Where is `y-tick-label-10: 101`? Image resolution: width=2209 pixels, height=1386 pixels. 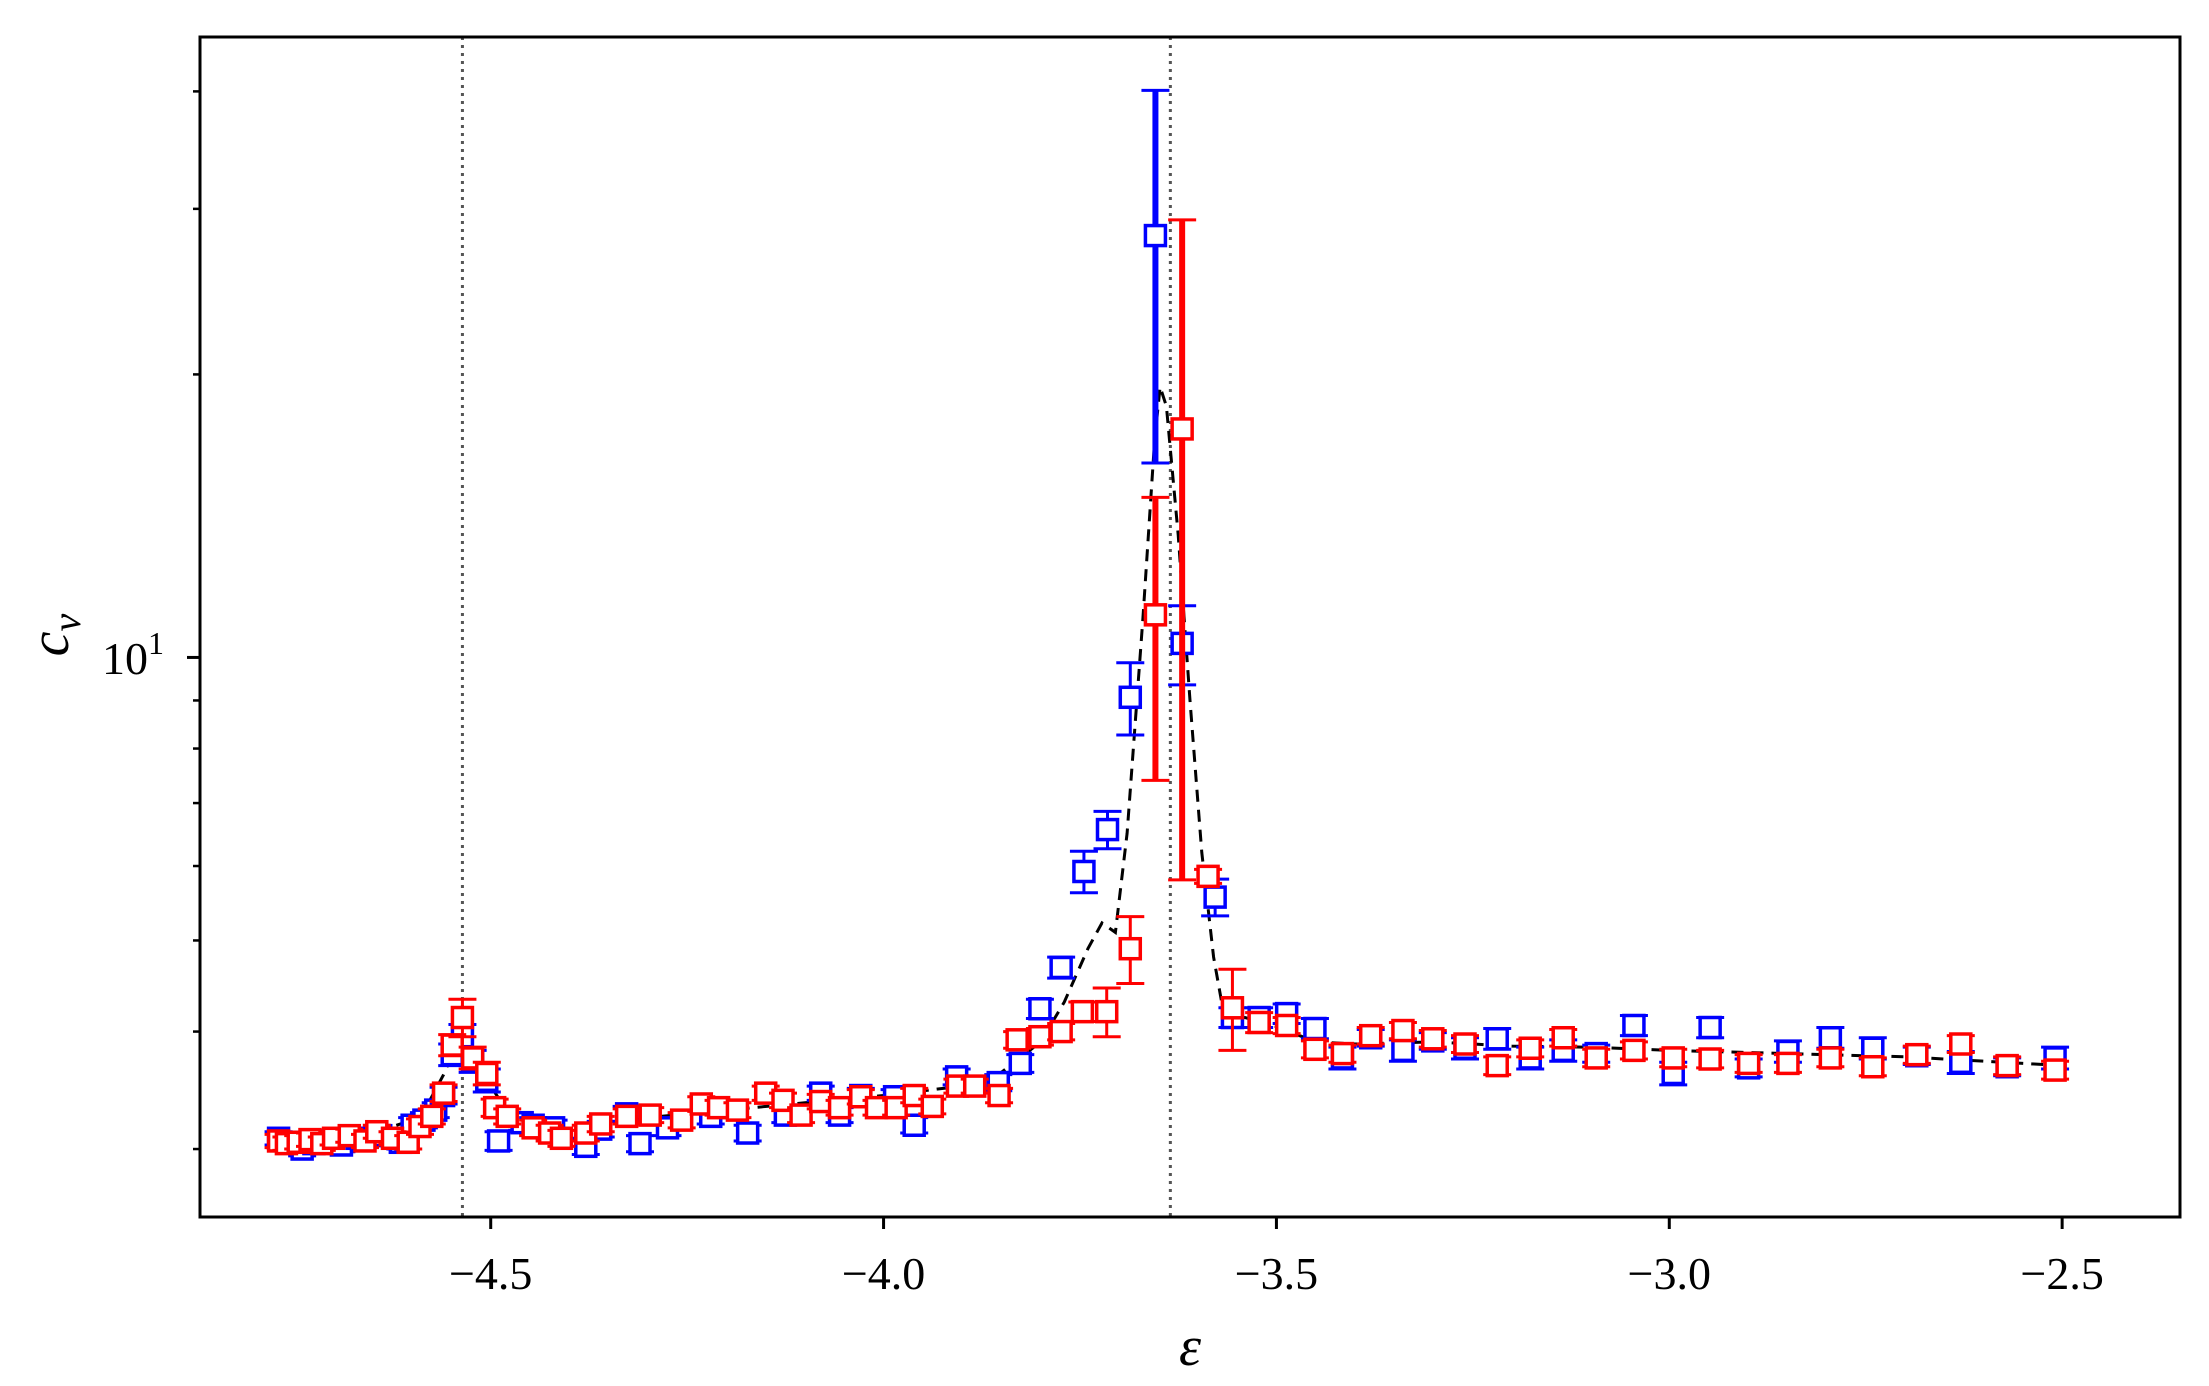
y-tick-label-10: 101 is located at coordinates (133, 654).